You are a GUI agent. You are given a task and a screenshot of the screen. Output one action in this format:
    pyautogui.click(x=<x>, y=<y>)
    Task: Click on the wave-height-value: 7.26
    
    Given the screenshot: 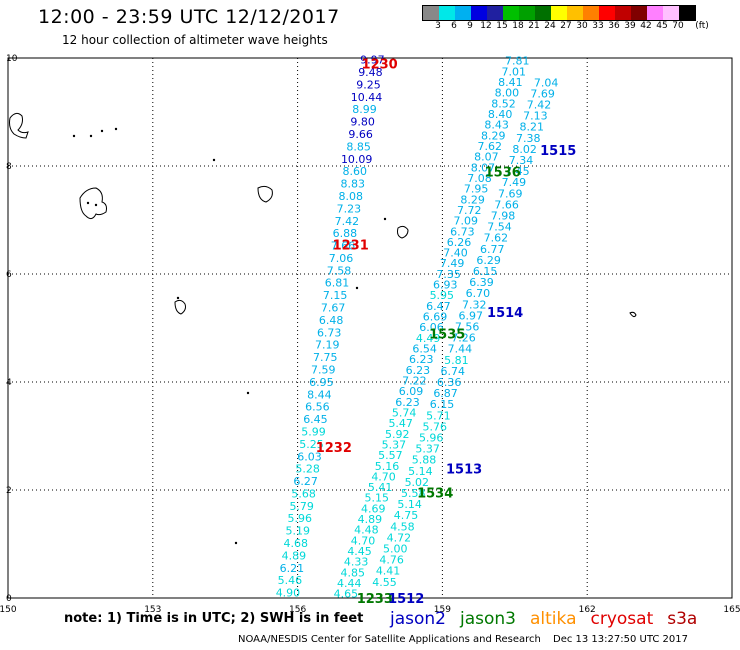 What is the action you would take?
    pyautogui.click(x=463, y=338)
    